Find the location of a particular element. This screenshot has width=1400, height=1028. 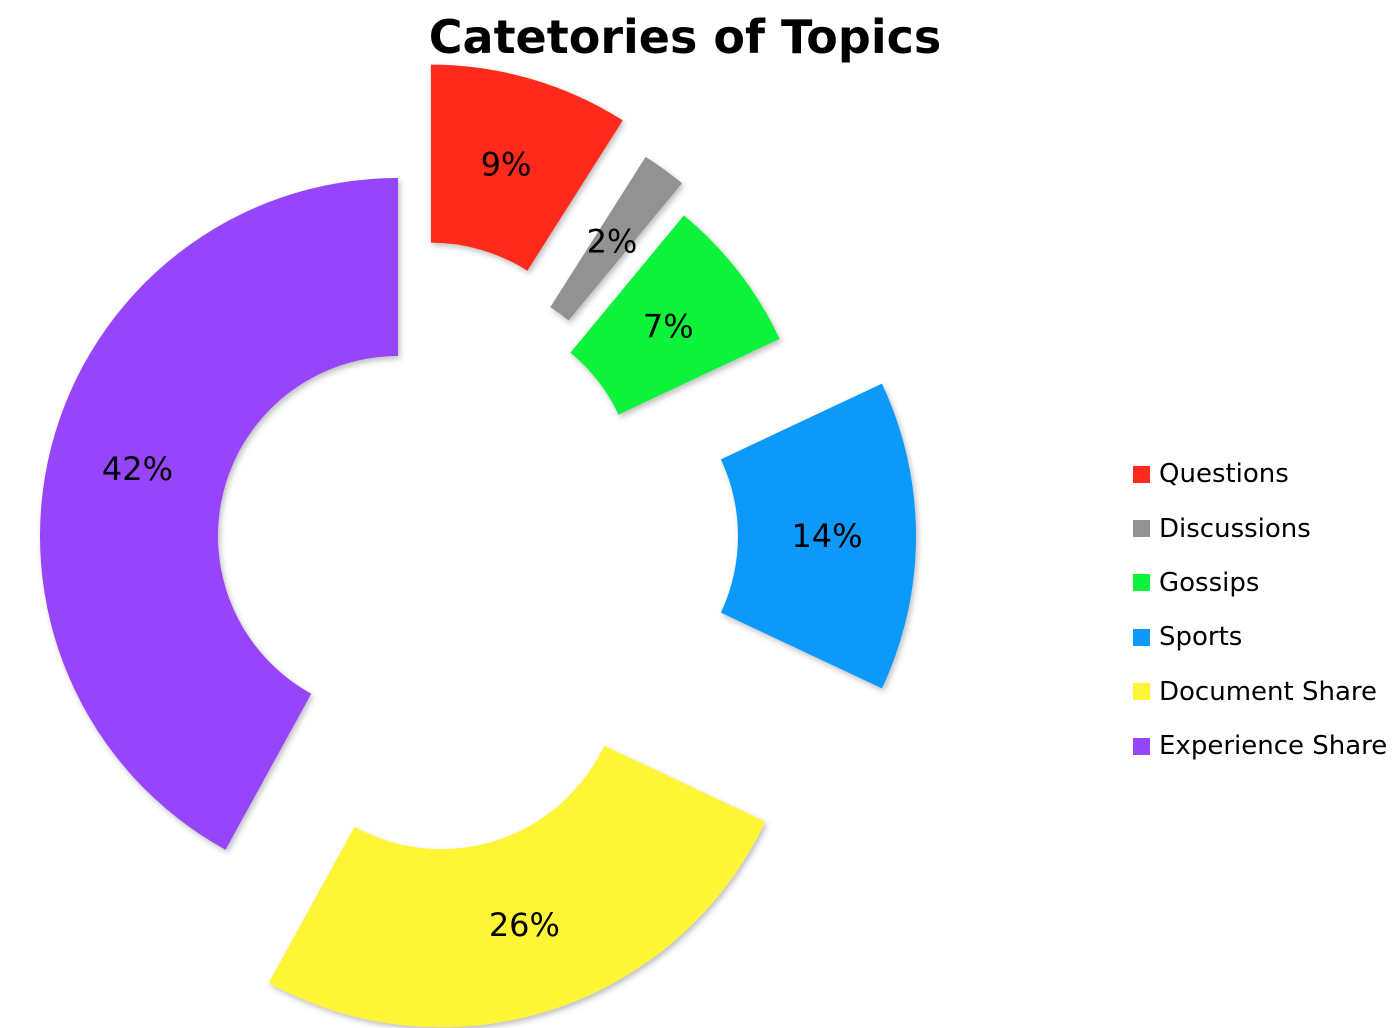

slice-gossips is located at coordinates (675, 315).